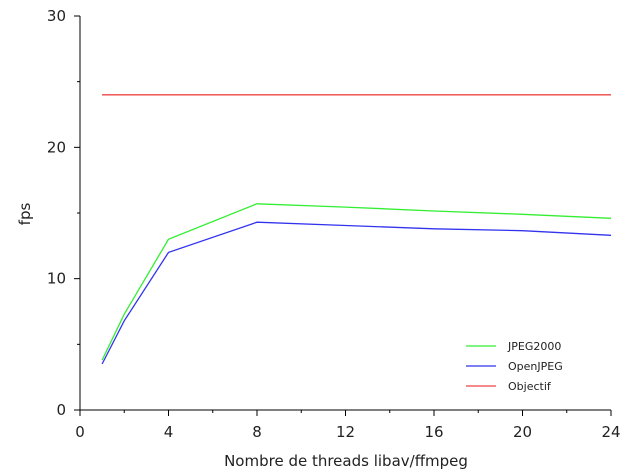  I want to click on y-tick-label-20: 20, so click(56, 147).